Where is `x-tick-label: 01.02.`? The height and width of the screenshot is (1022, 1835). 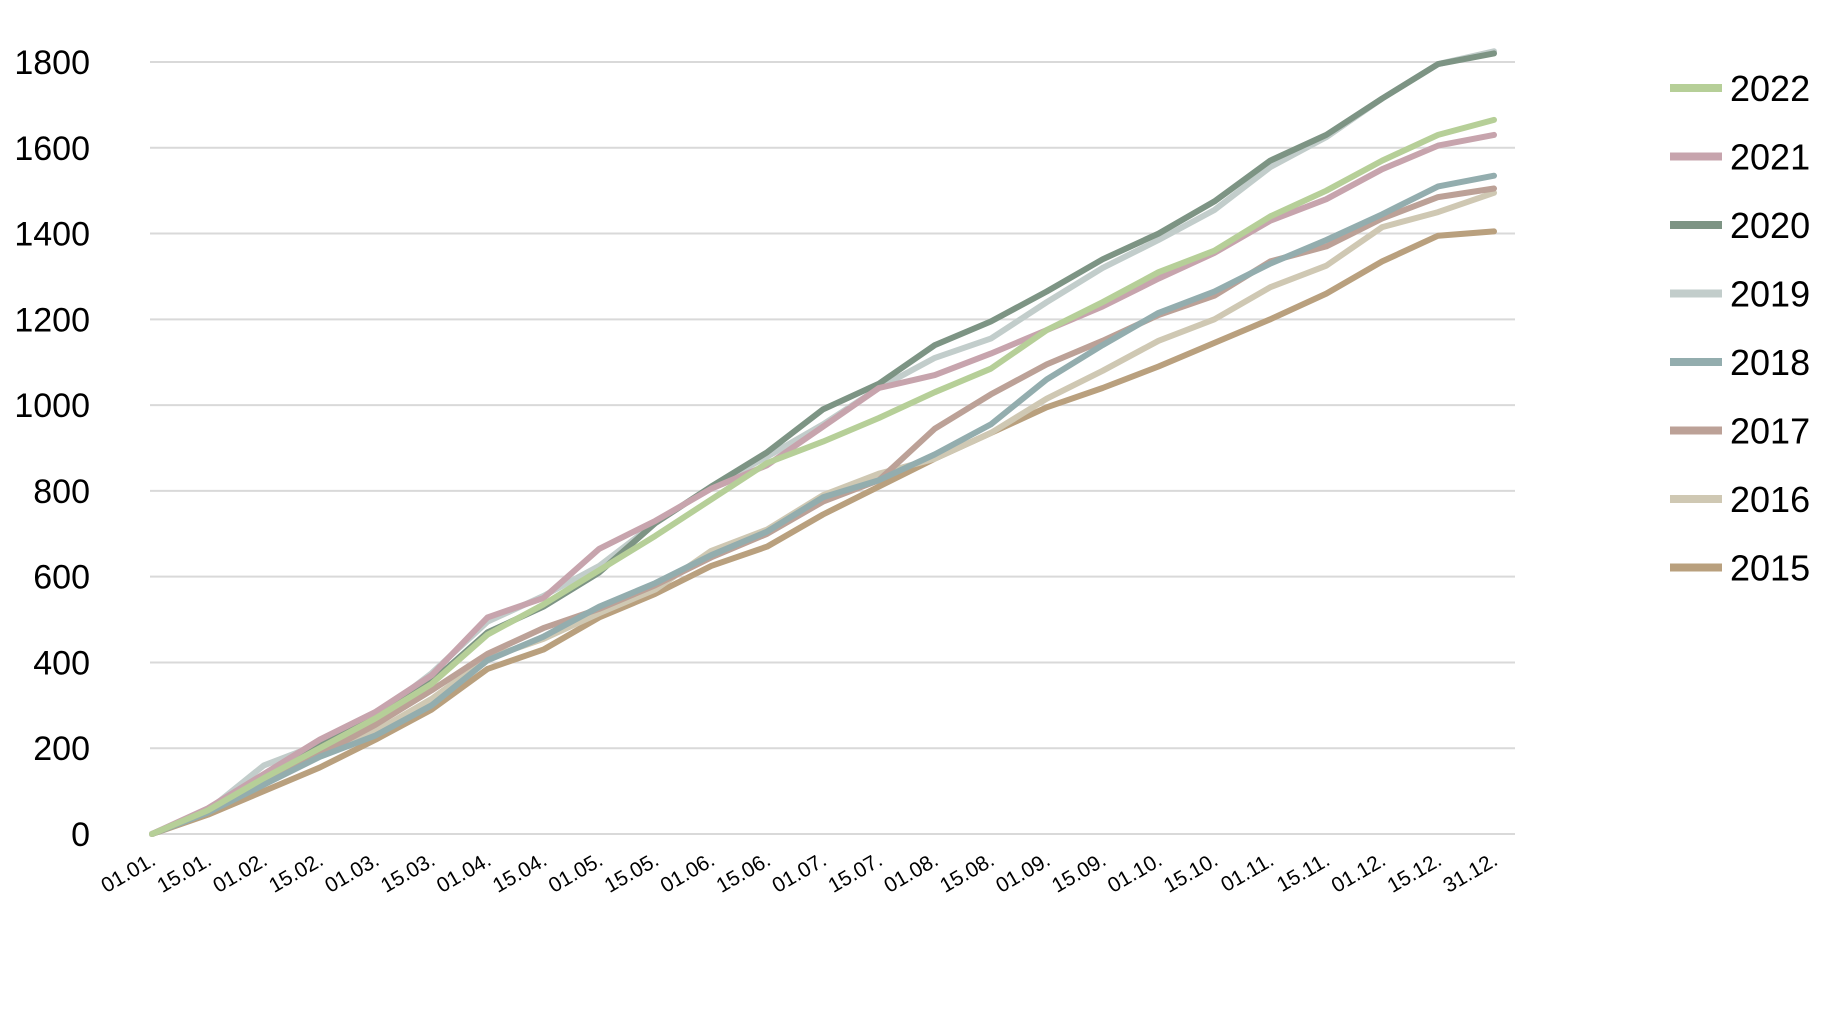 x-tick-label: 01.02. is located at coordinates (240, 872).